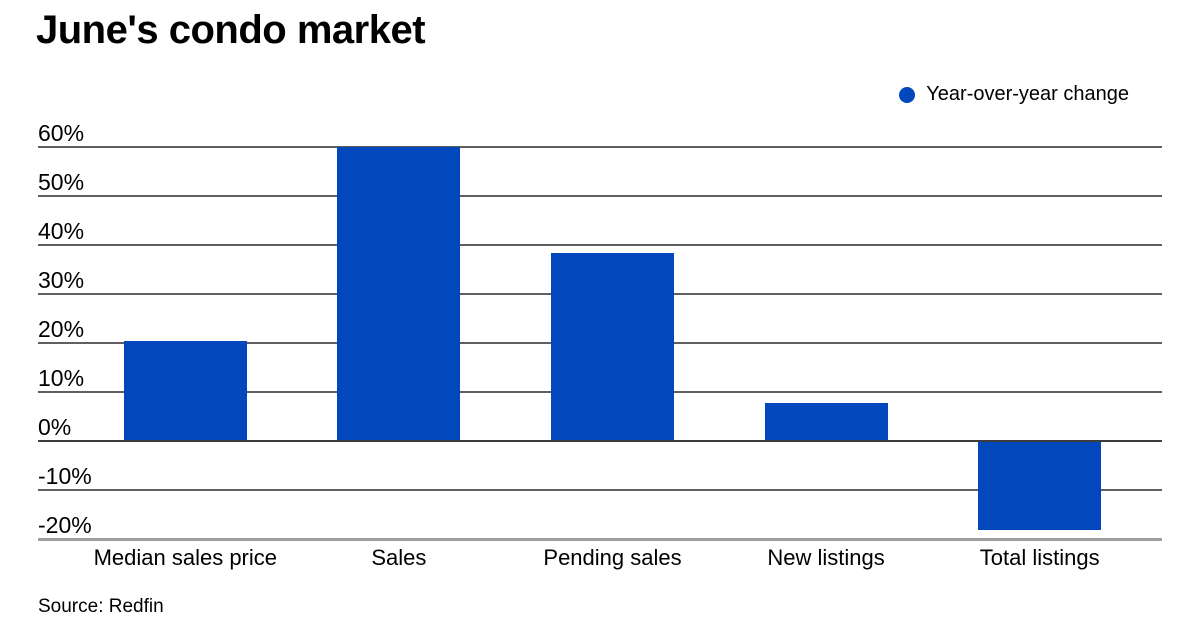  Describe the element at coordinates (61, 279) in the screenshot. I see `y-axis-tick-label: 30%` at that location.